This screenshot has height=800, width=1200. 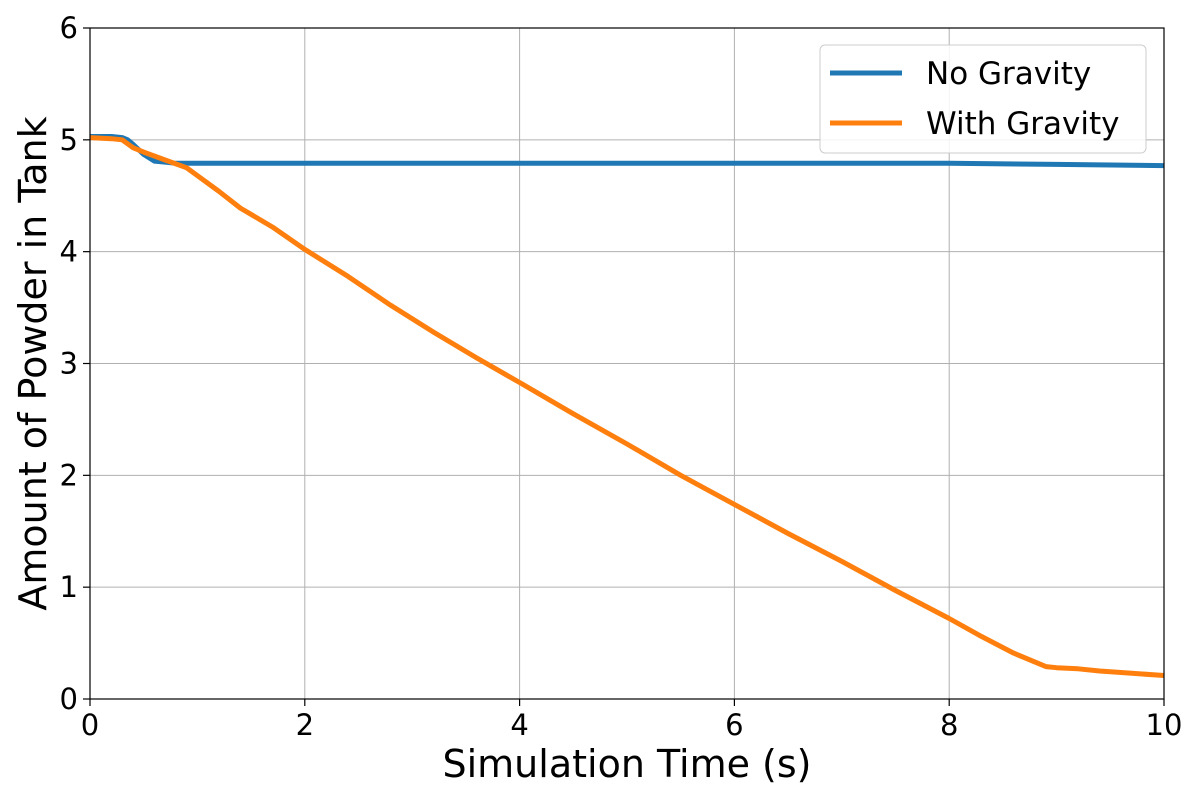 I want to click on y-tick-label-2: 2, so click(x=69, y=475).